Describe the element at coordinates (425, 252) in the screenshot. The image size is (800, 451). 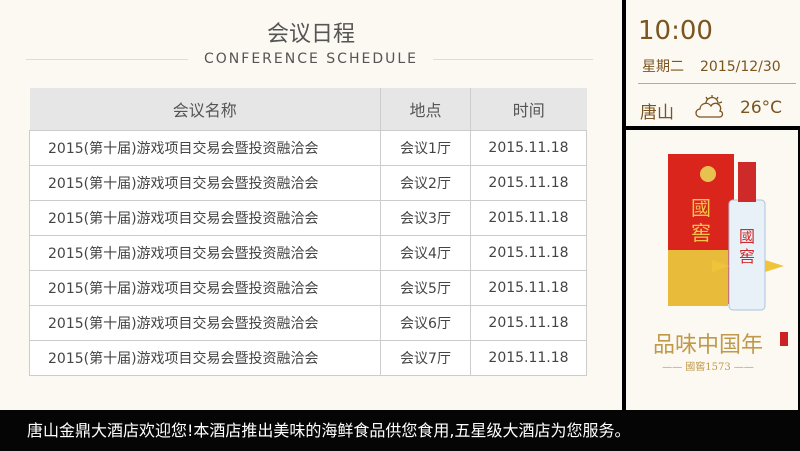
I see `cell-location: 会议4厅` at that location.